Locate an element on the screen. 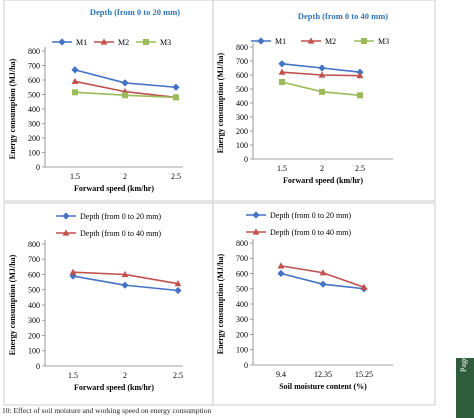  x-axis-title: Soil moisture content (%) is located at coordinates (323, 386).